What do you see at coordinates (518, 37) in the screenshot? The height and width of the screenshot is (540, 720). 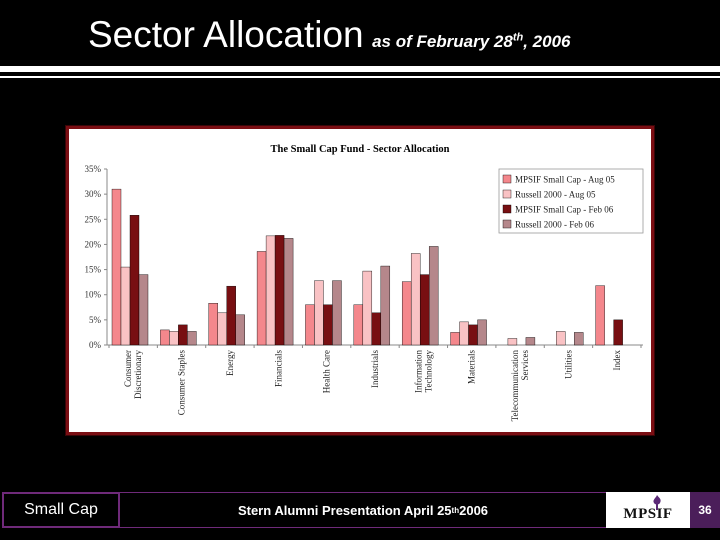 I see `slide-title-date-sup: th` at bounding box center [518, 37].